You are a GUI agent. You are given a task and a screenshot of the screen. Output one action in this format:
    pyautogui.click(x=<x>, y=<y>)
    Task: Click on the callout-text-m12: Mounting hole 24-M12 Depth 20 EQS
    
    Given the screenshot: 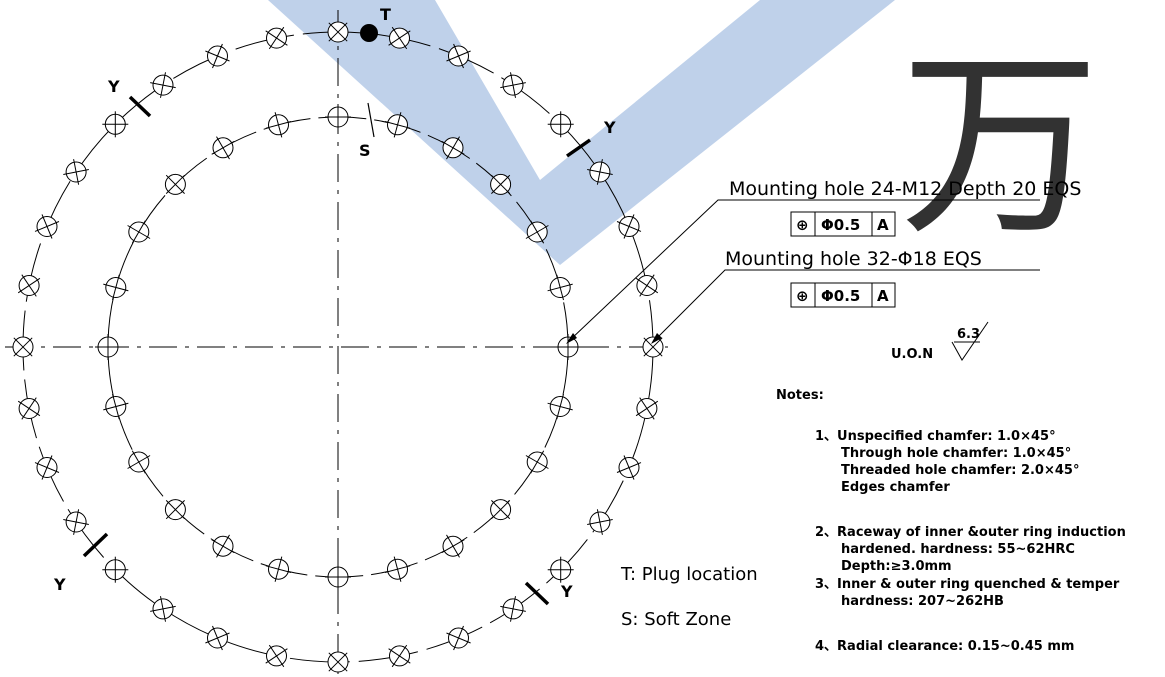 What is the action you would take?
    pyautogui.click(x=905, y=189)
    